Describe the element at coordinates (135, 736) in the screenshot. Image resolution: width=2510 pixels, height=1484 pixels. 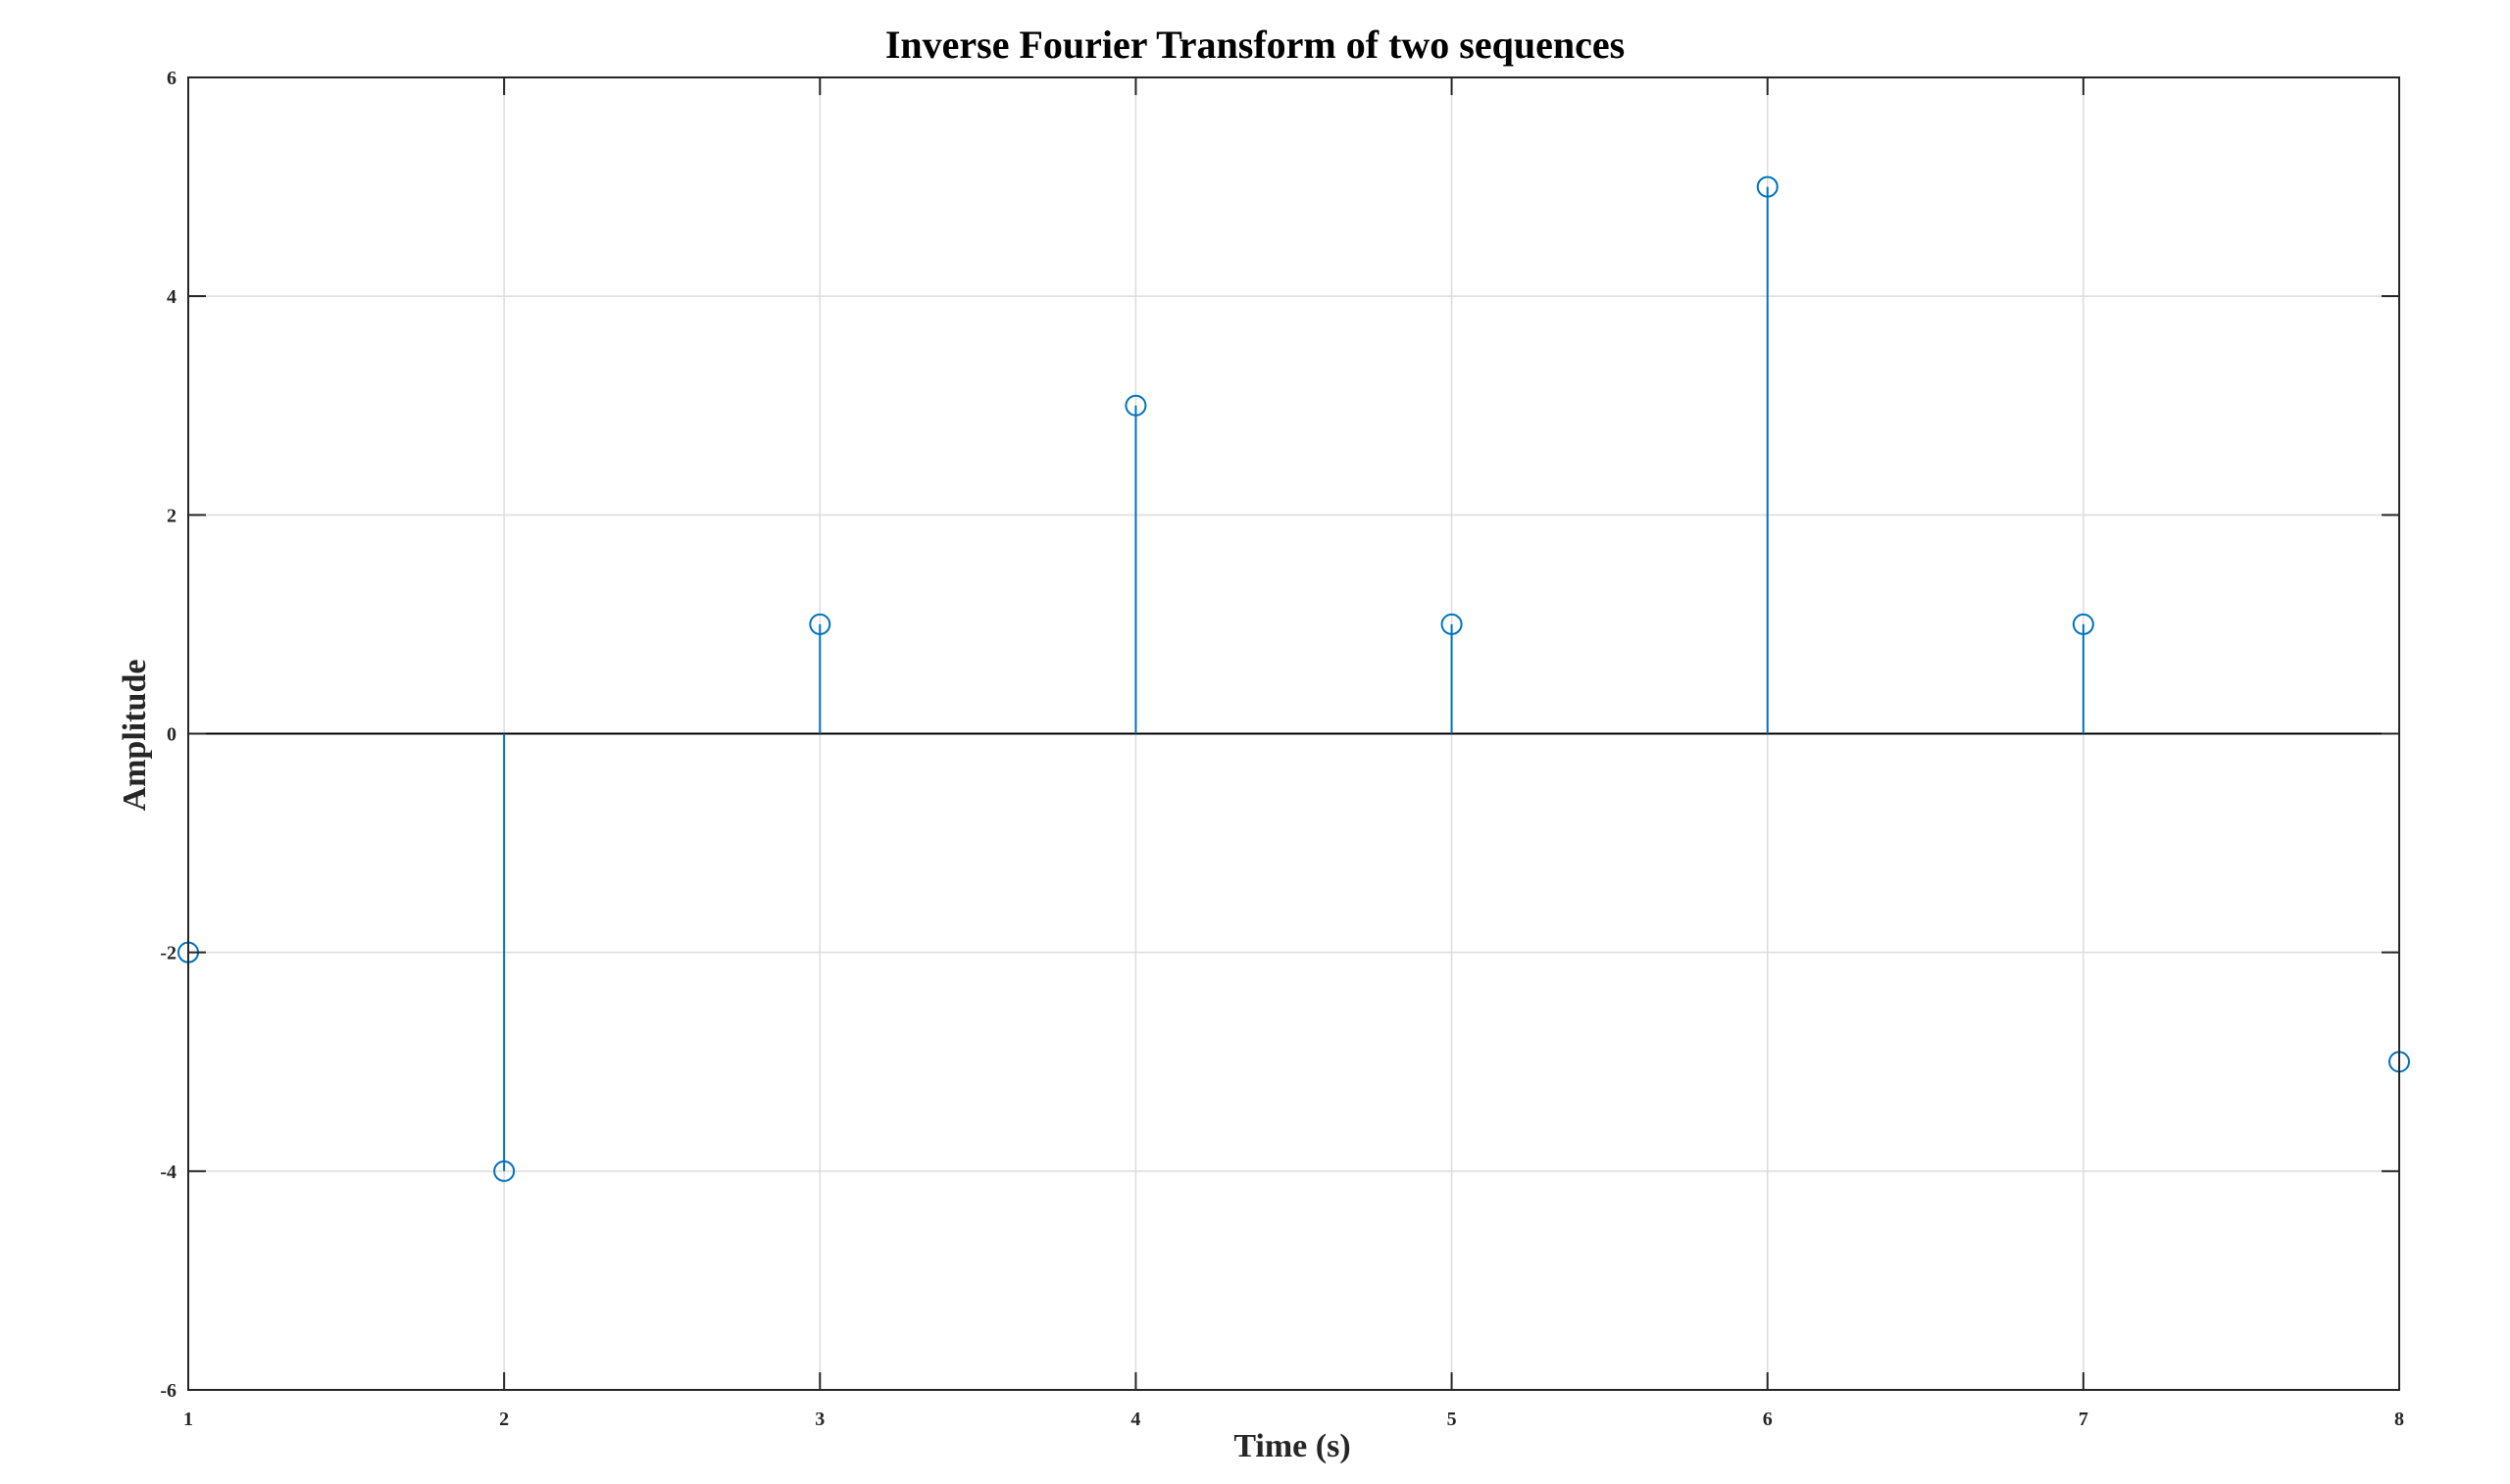
I see `y-axis-label: Amplitude` at that location.